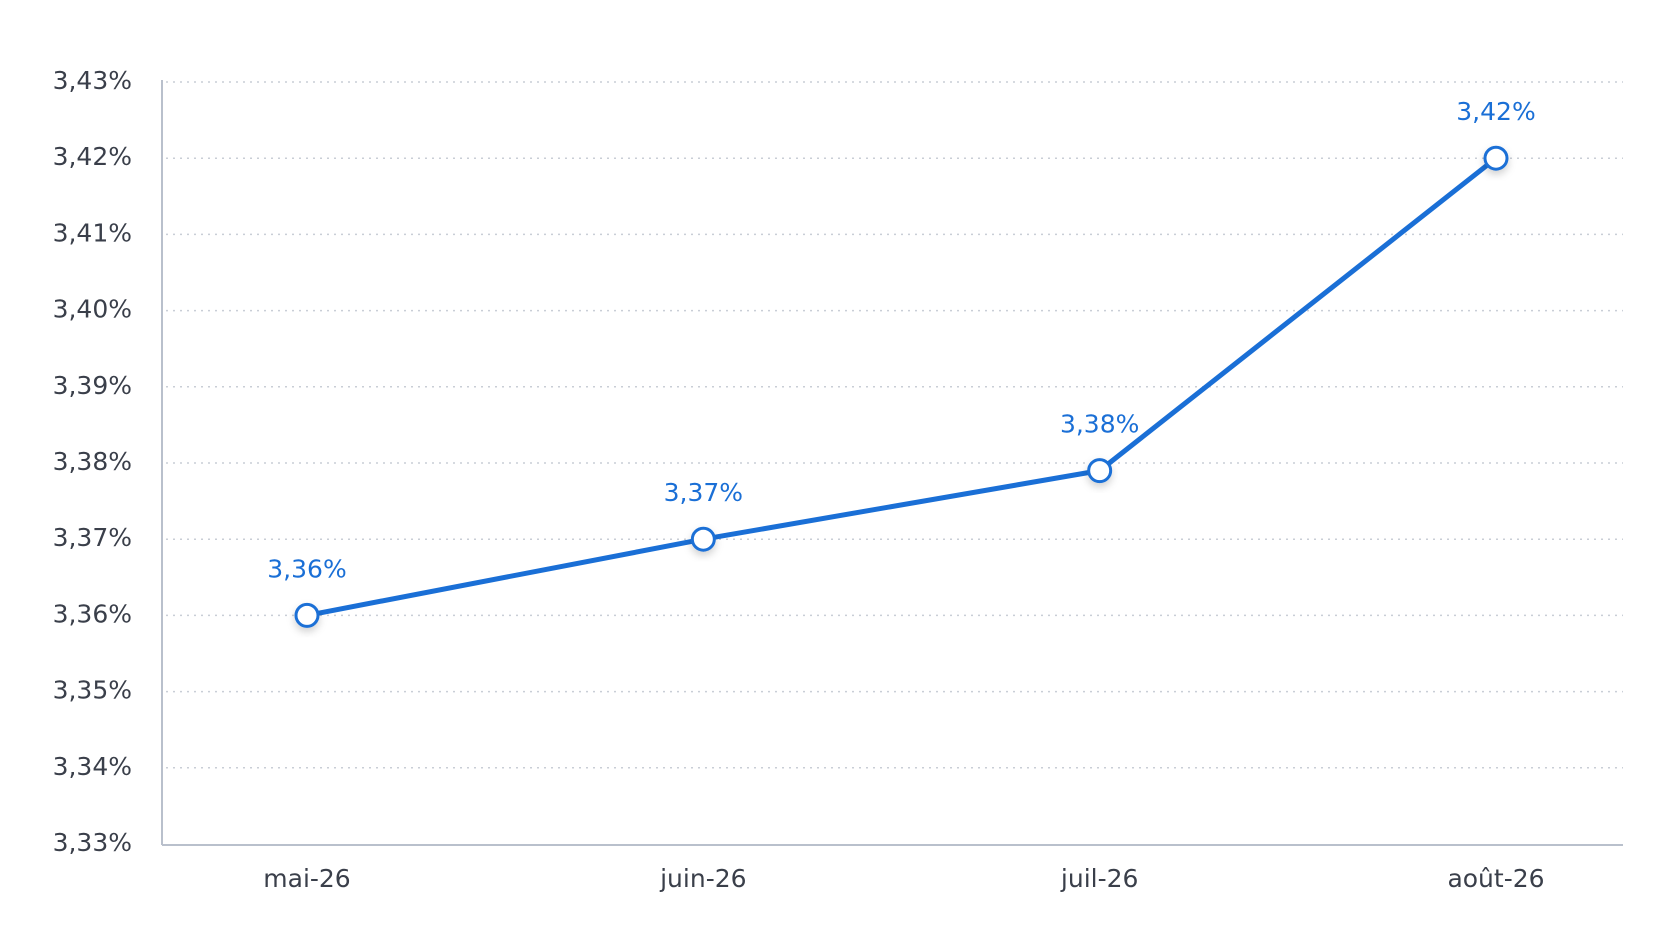  I want to click on x-tick-label: juin-26, so click(702, 878).